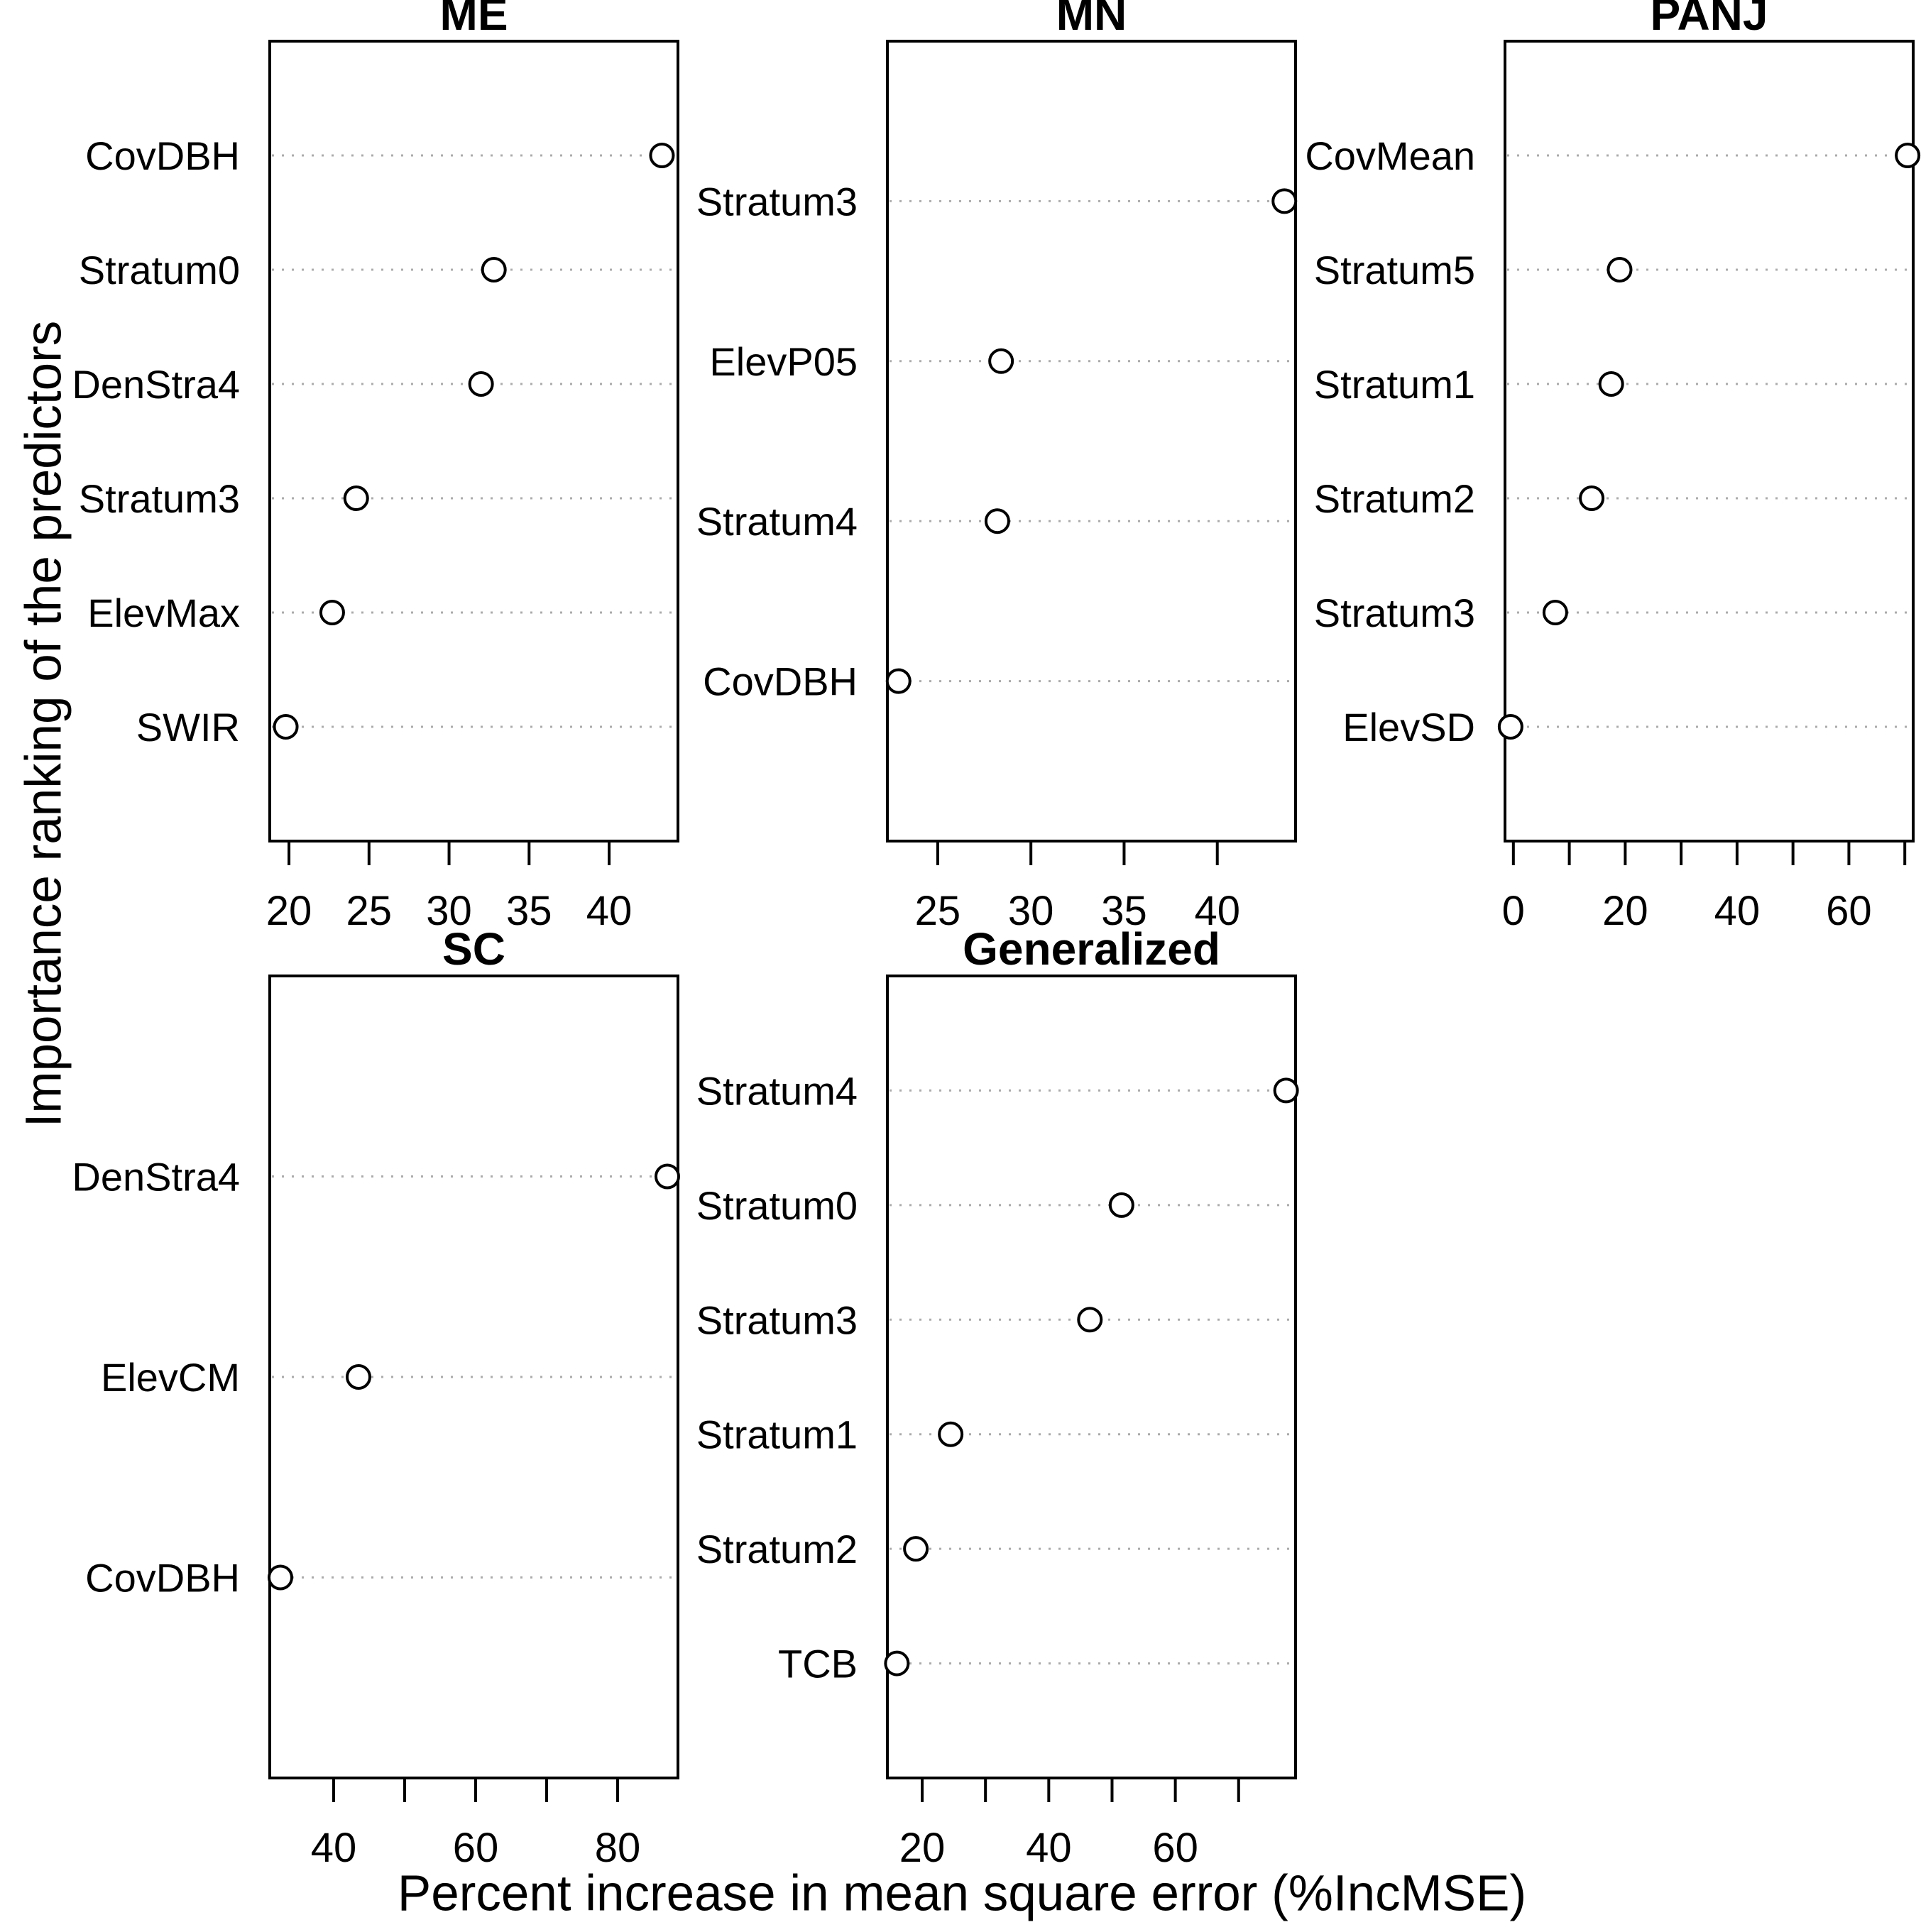  I want to click on category-label: ElevMax, so click(163, 613).